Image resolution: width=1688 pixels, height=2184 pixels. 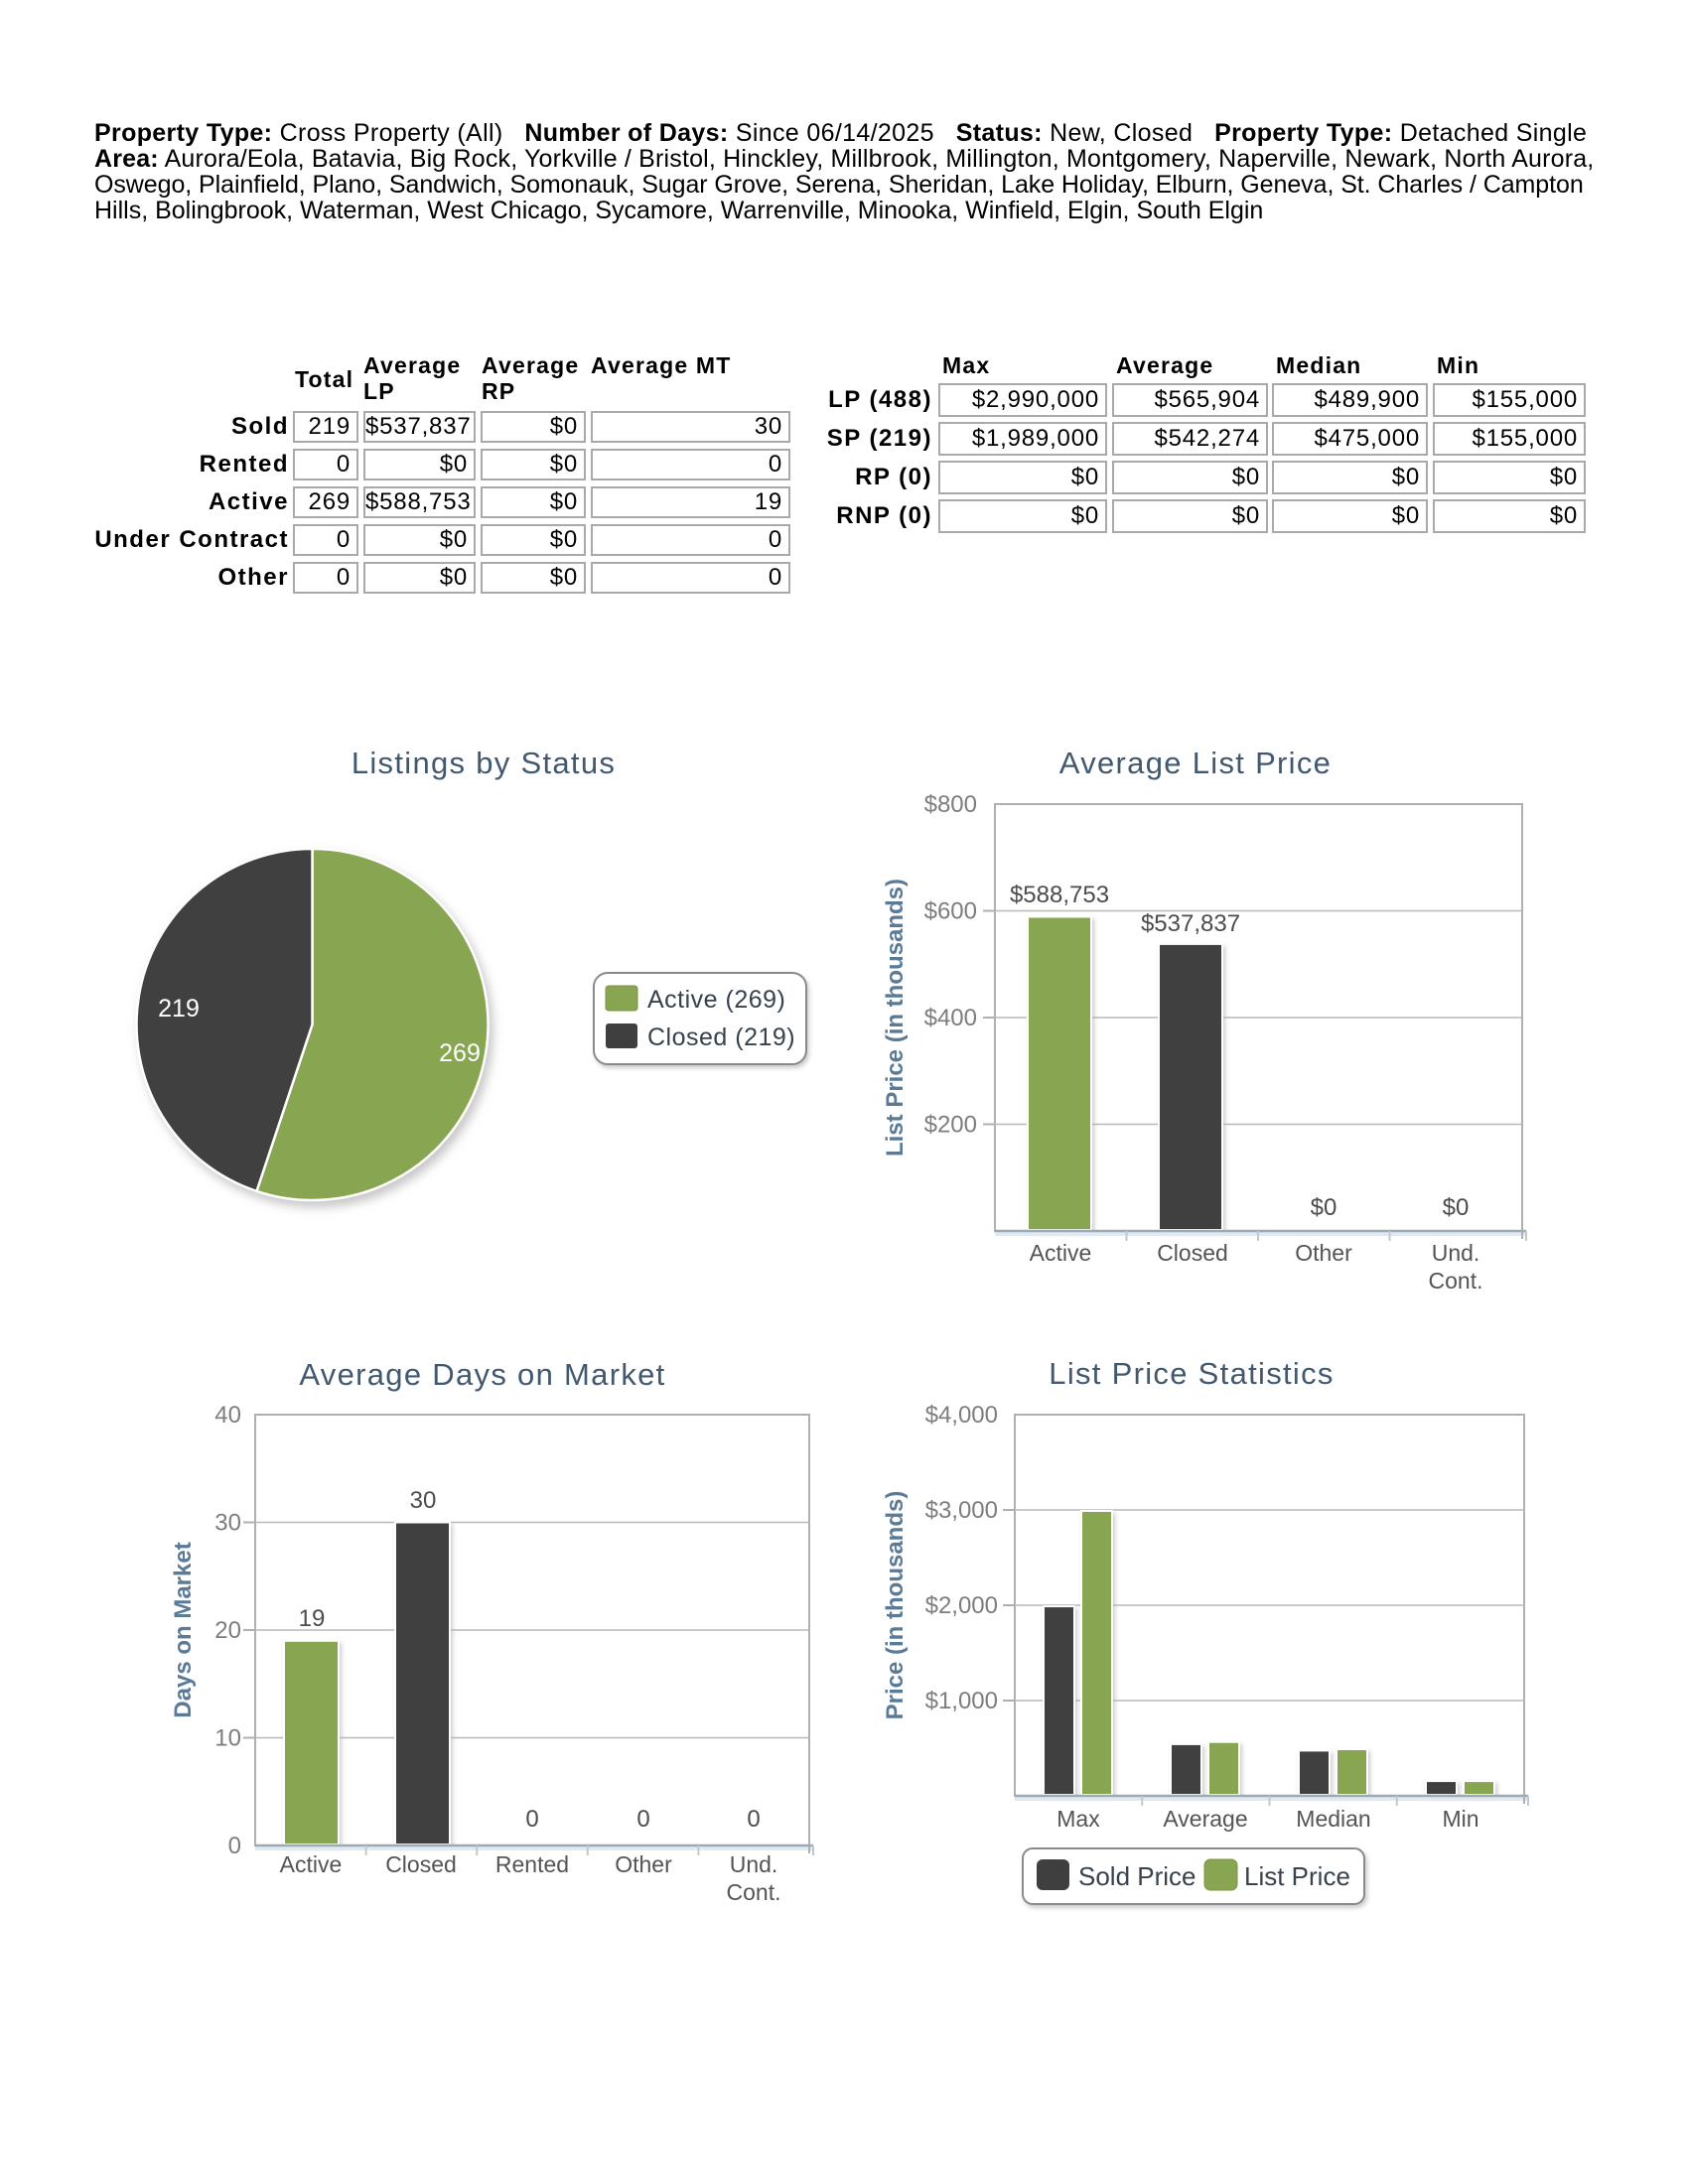 What do you see at coordinates (1195, 763) in the screenshot?
I see `svg-text: Average List Price` at bounding box center [1195, 763].